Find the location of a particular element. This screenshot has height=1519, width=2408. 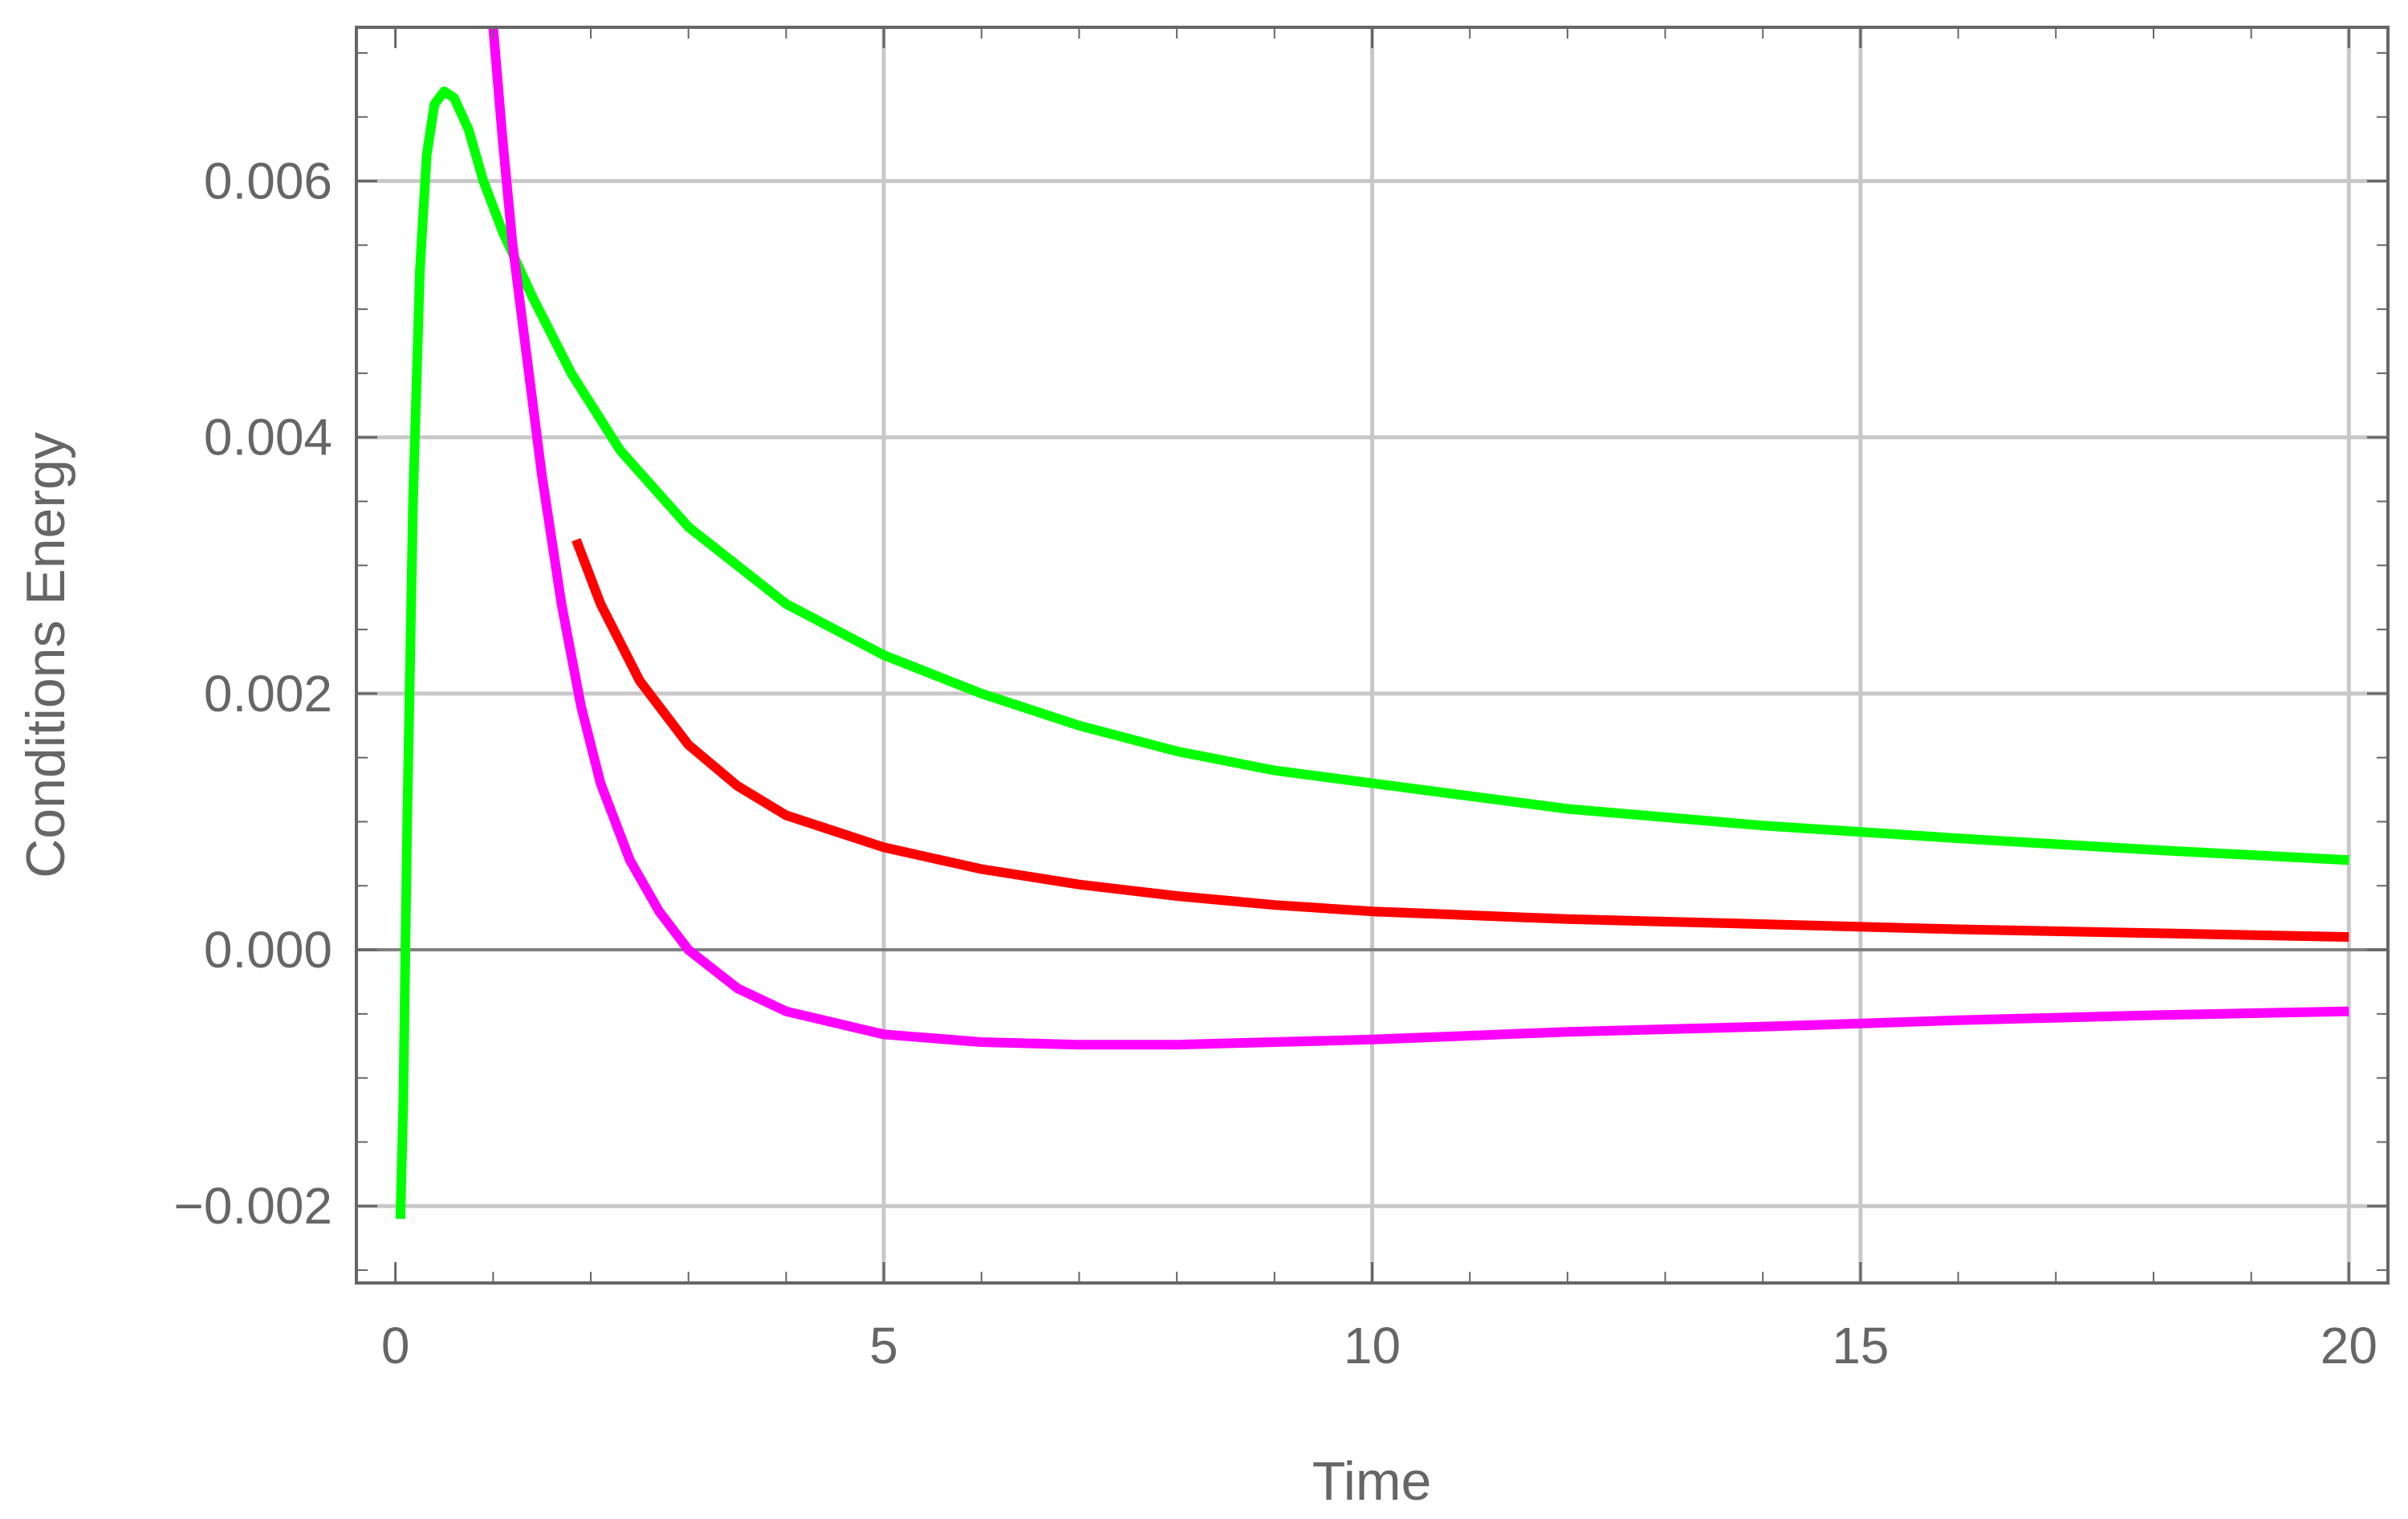

x-tick-label: 15 is located at coordinates (1860, 1345).